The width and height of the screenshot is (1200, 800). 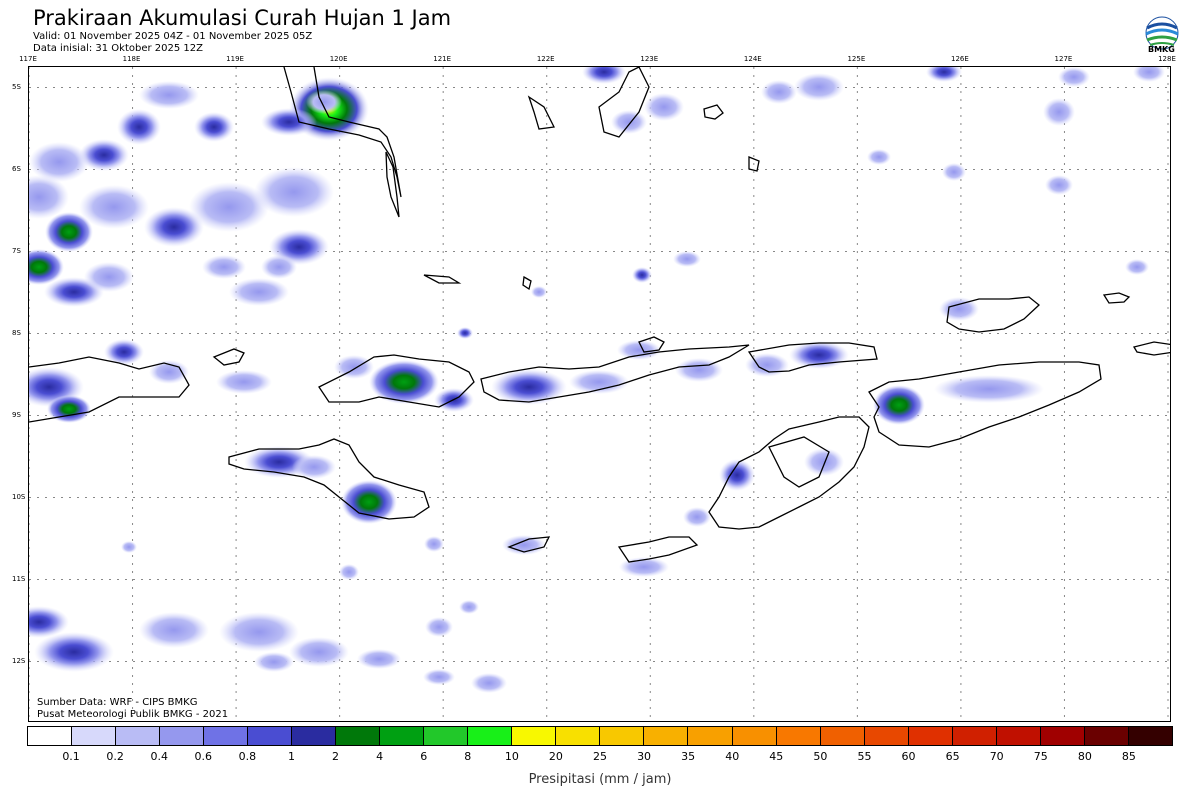 What do you see at coordinates (908, 756) in the screenshot?
I see `colorbar-tick-label: 60` at bounding box center [908, 756].